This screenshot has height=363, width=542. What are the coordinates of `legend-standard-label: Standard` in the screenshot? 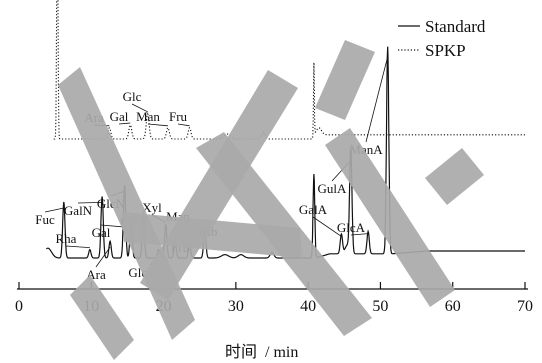 It's located at (455, 26).